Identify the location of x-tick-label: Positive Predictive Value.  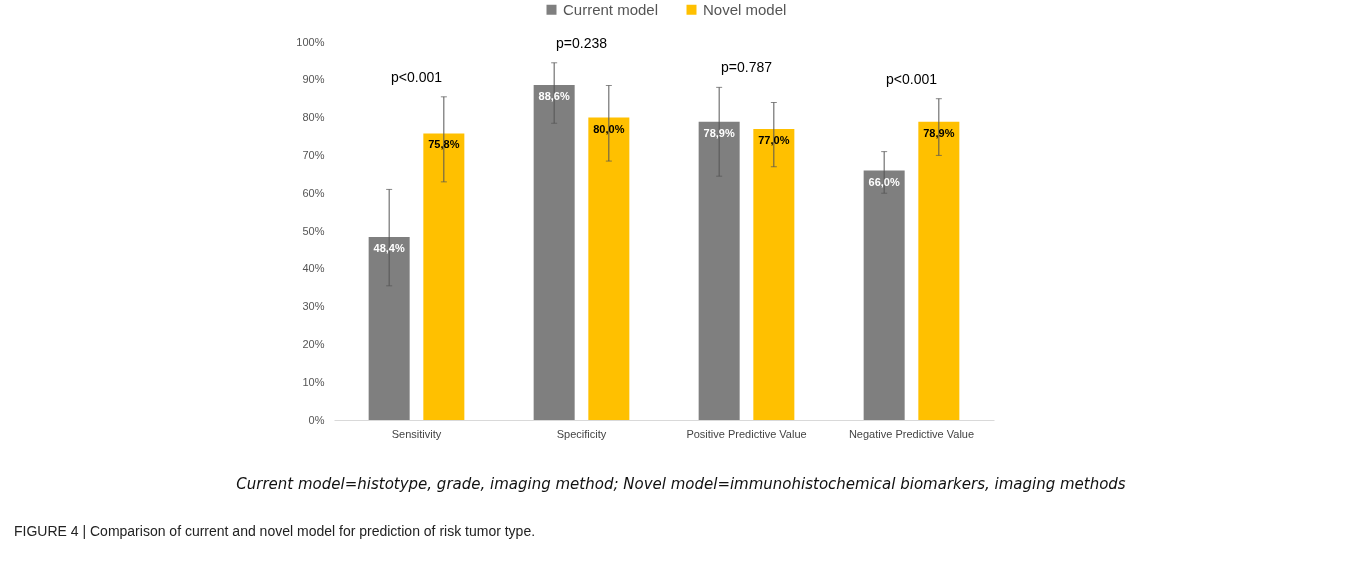
(746, 433).